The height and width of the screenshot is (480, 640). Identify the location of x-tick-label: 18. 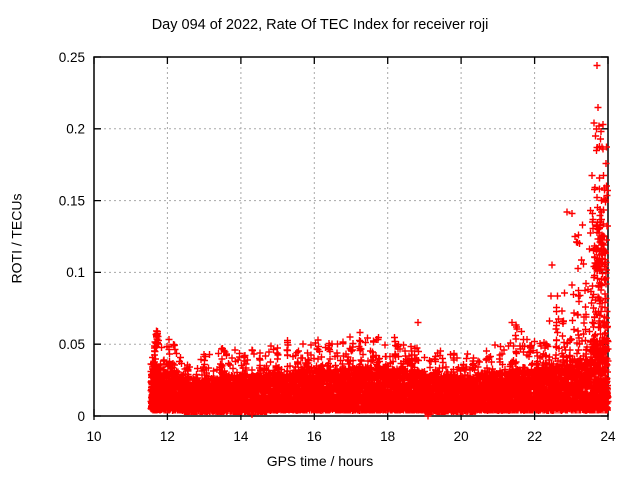
(387, 436).